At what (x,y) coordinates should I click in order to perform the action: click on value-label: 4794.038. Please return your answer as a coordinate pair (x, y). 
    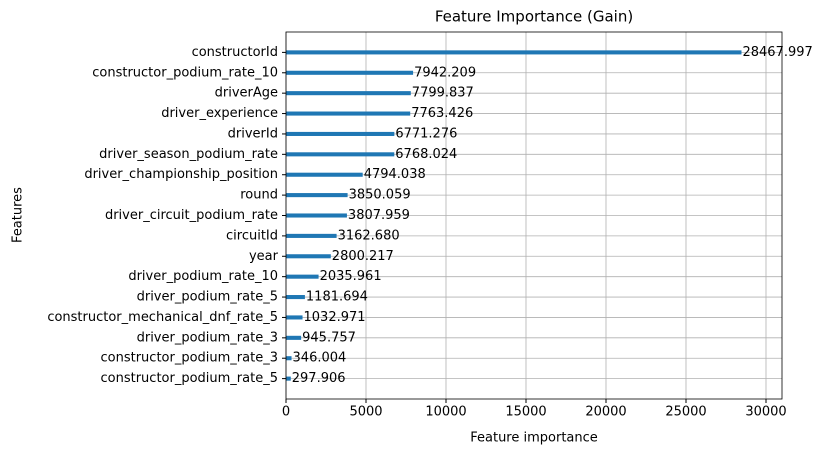
    Looking at the image, I should click on (395, 174).